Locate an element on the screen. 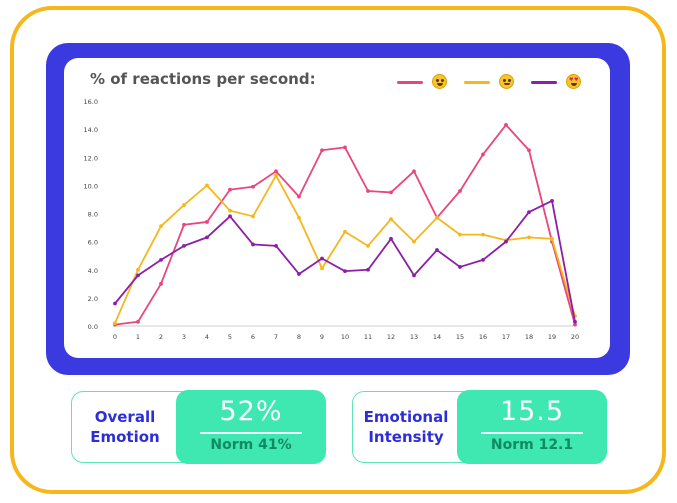 The width and height of the screenshot is (677, 503). emotional-intensity-value: 15.5 is located at coordinates (532, 411).